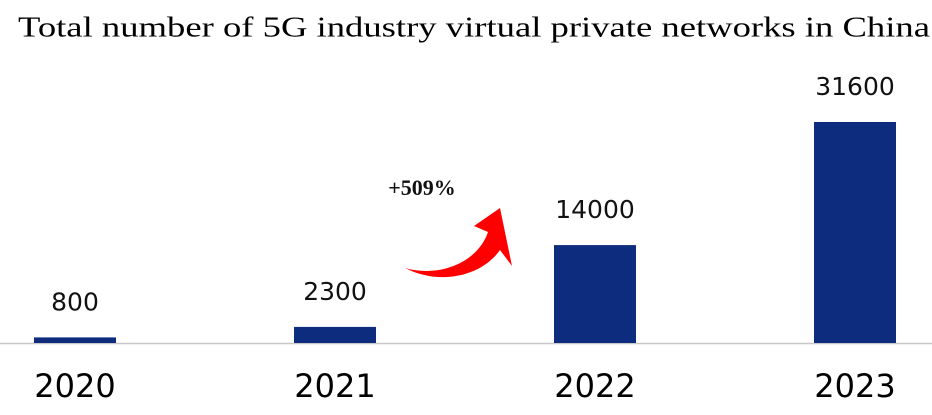 Image resolution: width=932 pixels, height=415 pixels. Describe the element at coordinates (594, 386) in the screenshot. I see `x-tick-label: 2022` at that location.